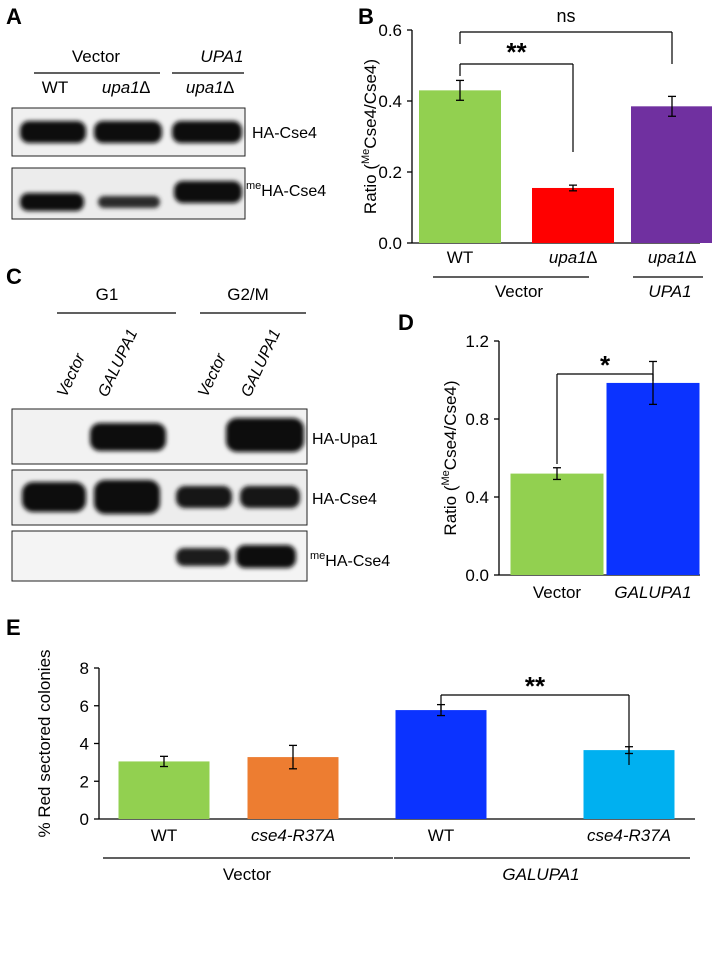 This screenshot has height=968, width=712. I want to click on panel-a-letter: A, so click(14, 16).